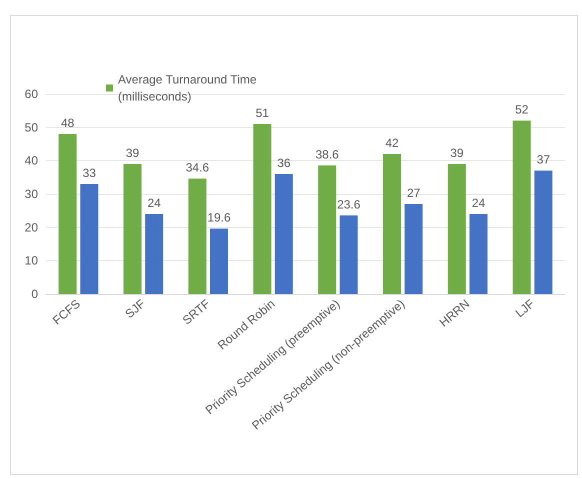 Image resolution: width=582 pixels, height=479 pixels. What do you see at coordinates (31, 227) in the screenshot?
I see `y-tick-label: 20` at bounding box center [31, 227].